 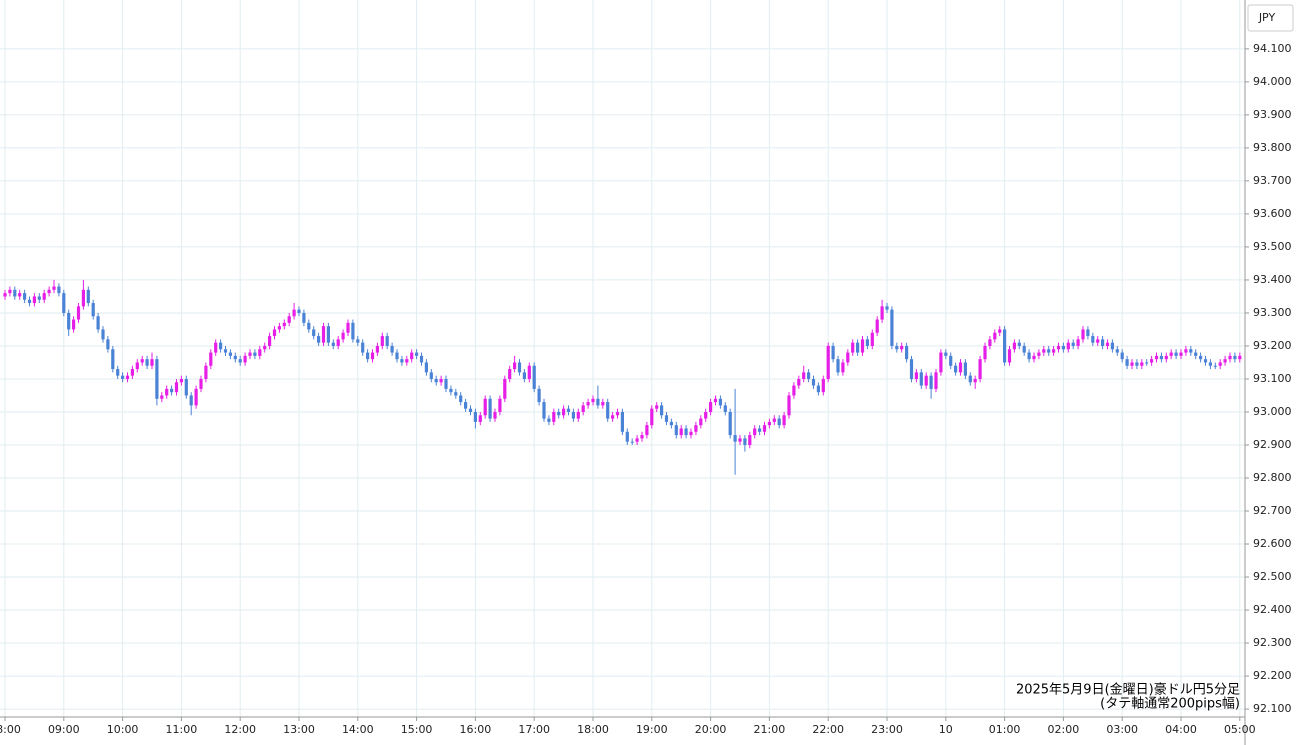 I want to click on x-tick-label: 12:00, so click(x=240, y=729).